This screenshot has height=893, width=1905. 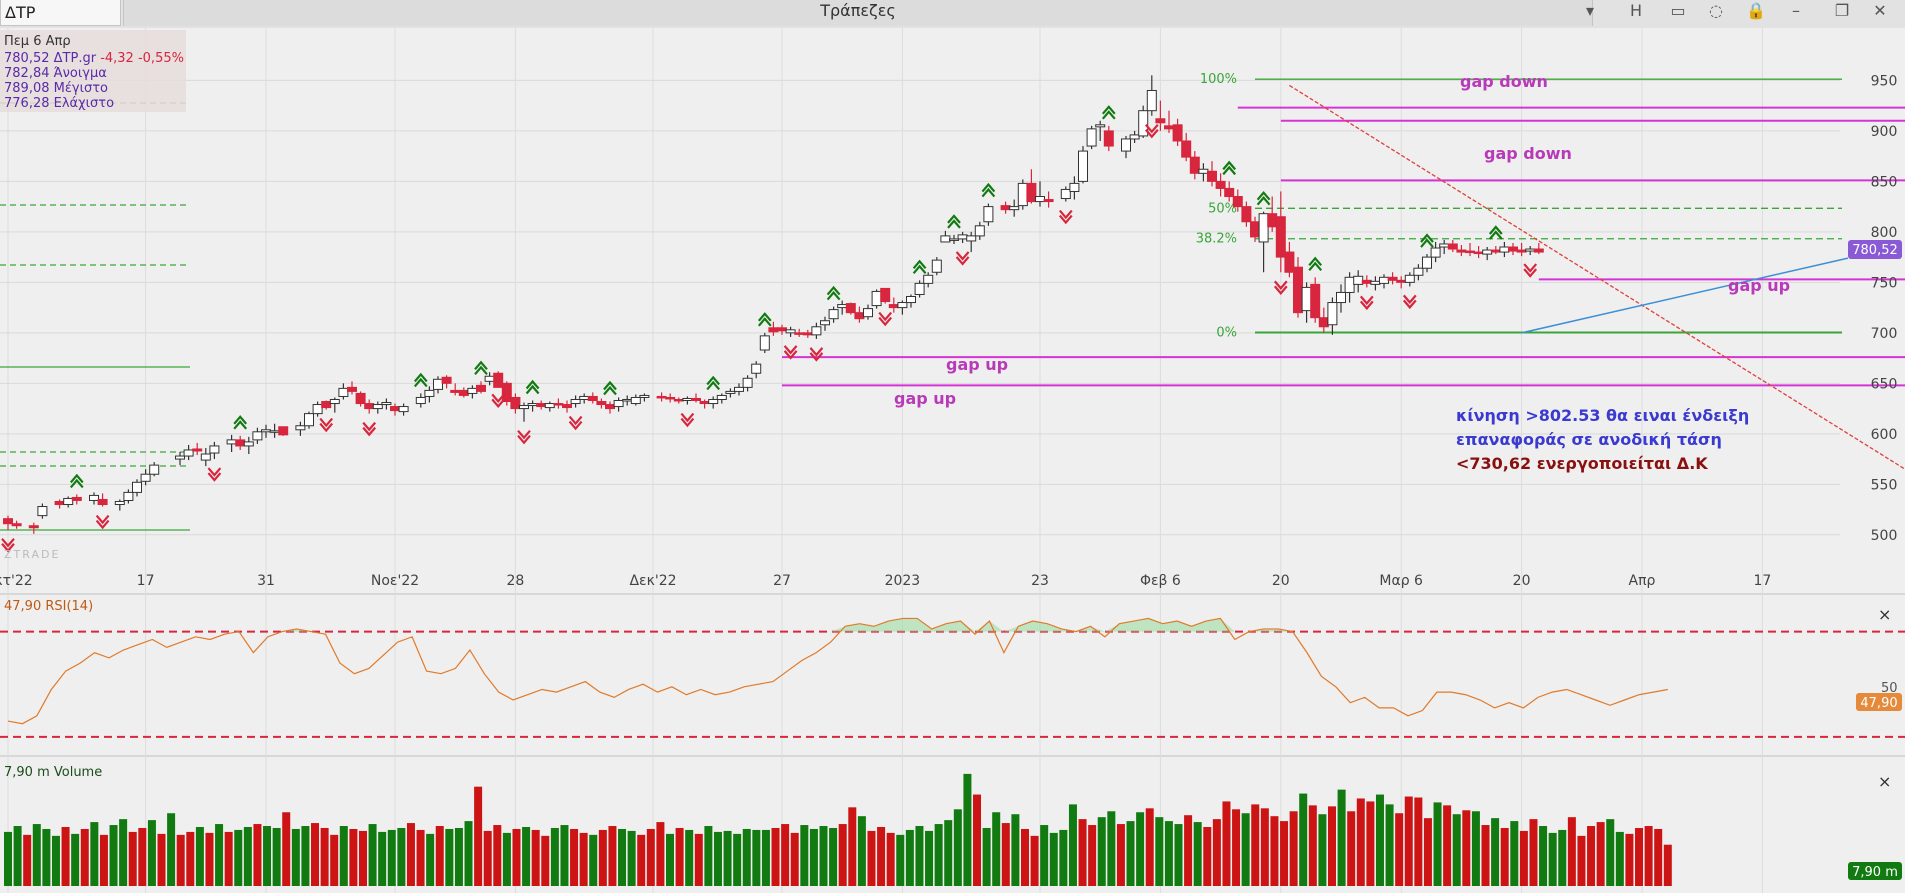 I want to click on dropdown-chevron-icon: ▾, so click(x=1590, y=10).